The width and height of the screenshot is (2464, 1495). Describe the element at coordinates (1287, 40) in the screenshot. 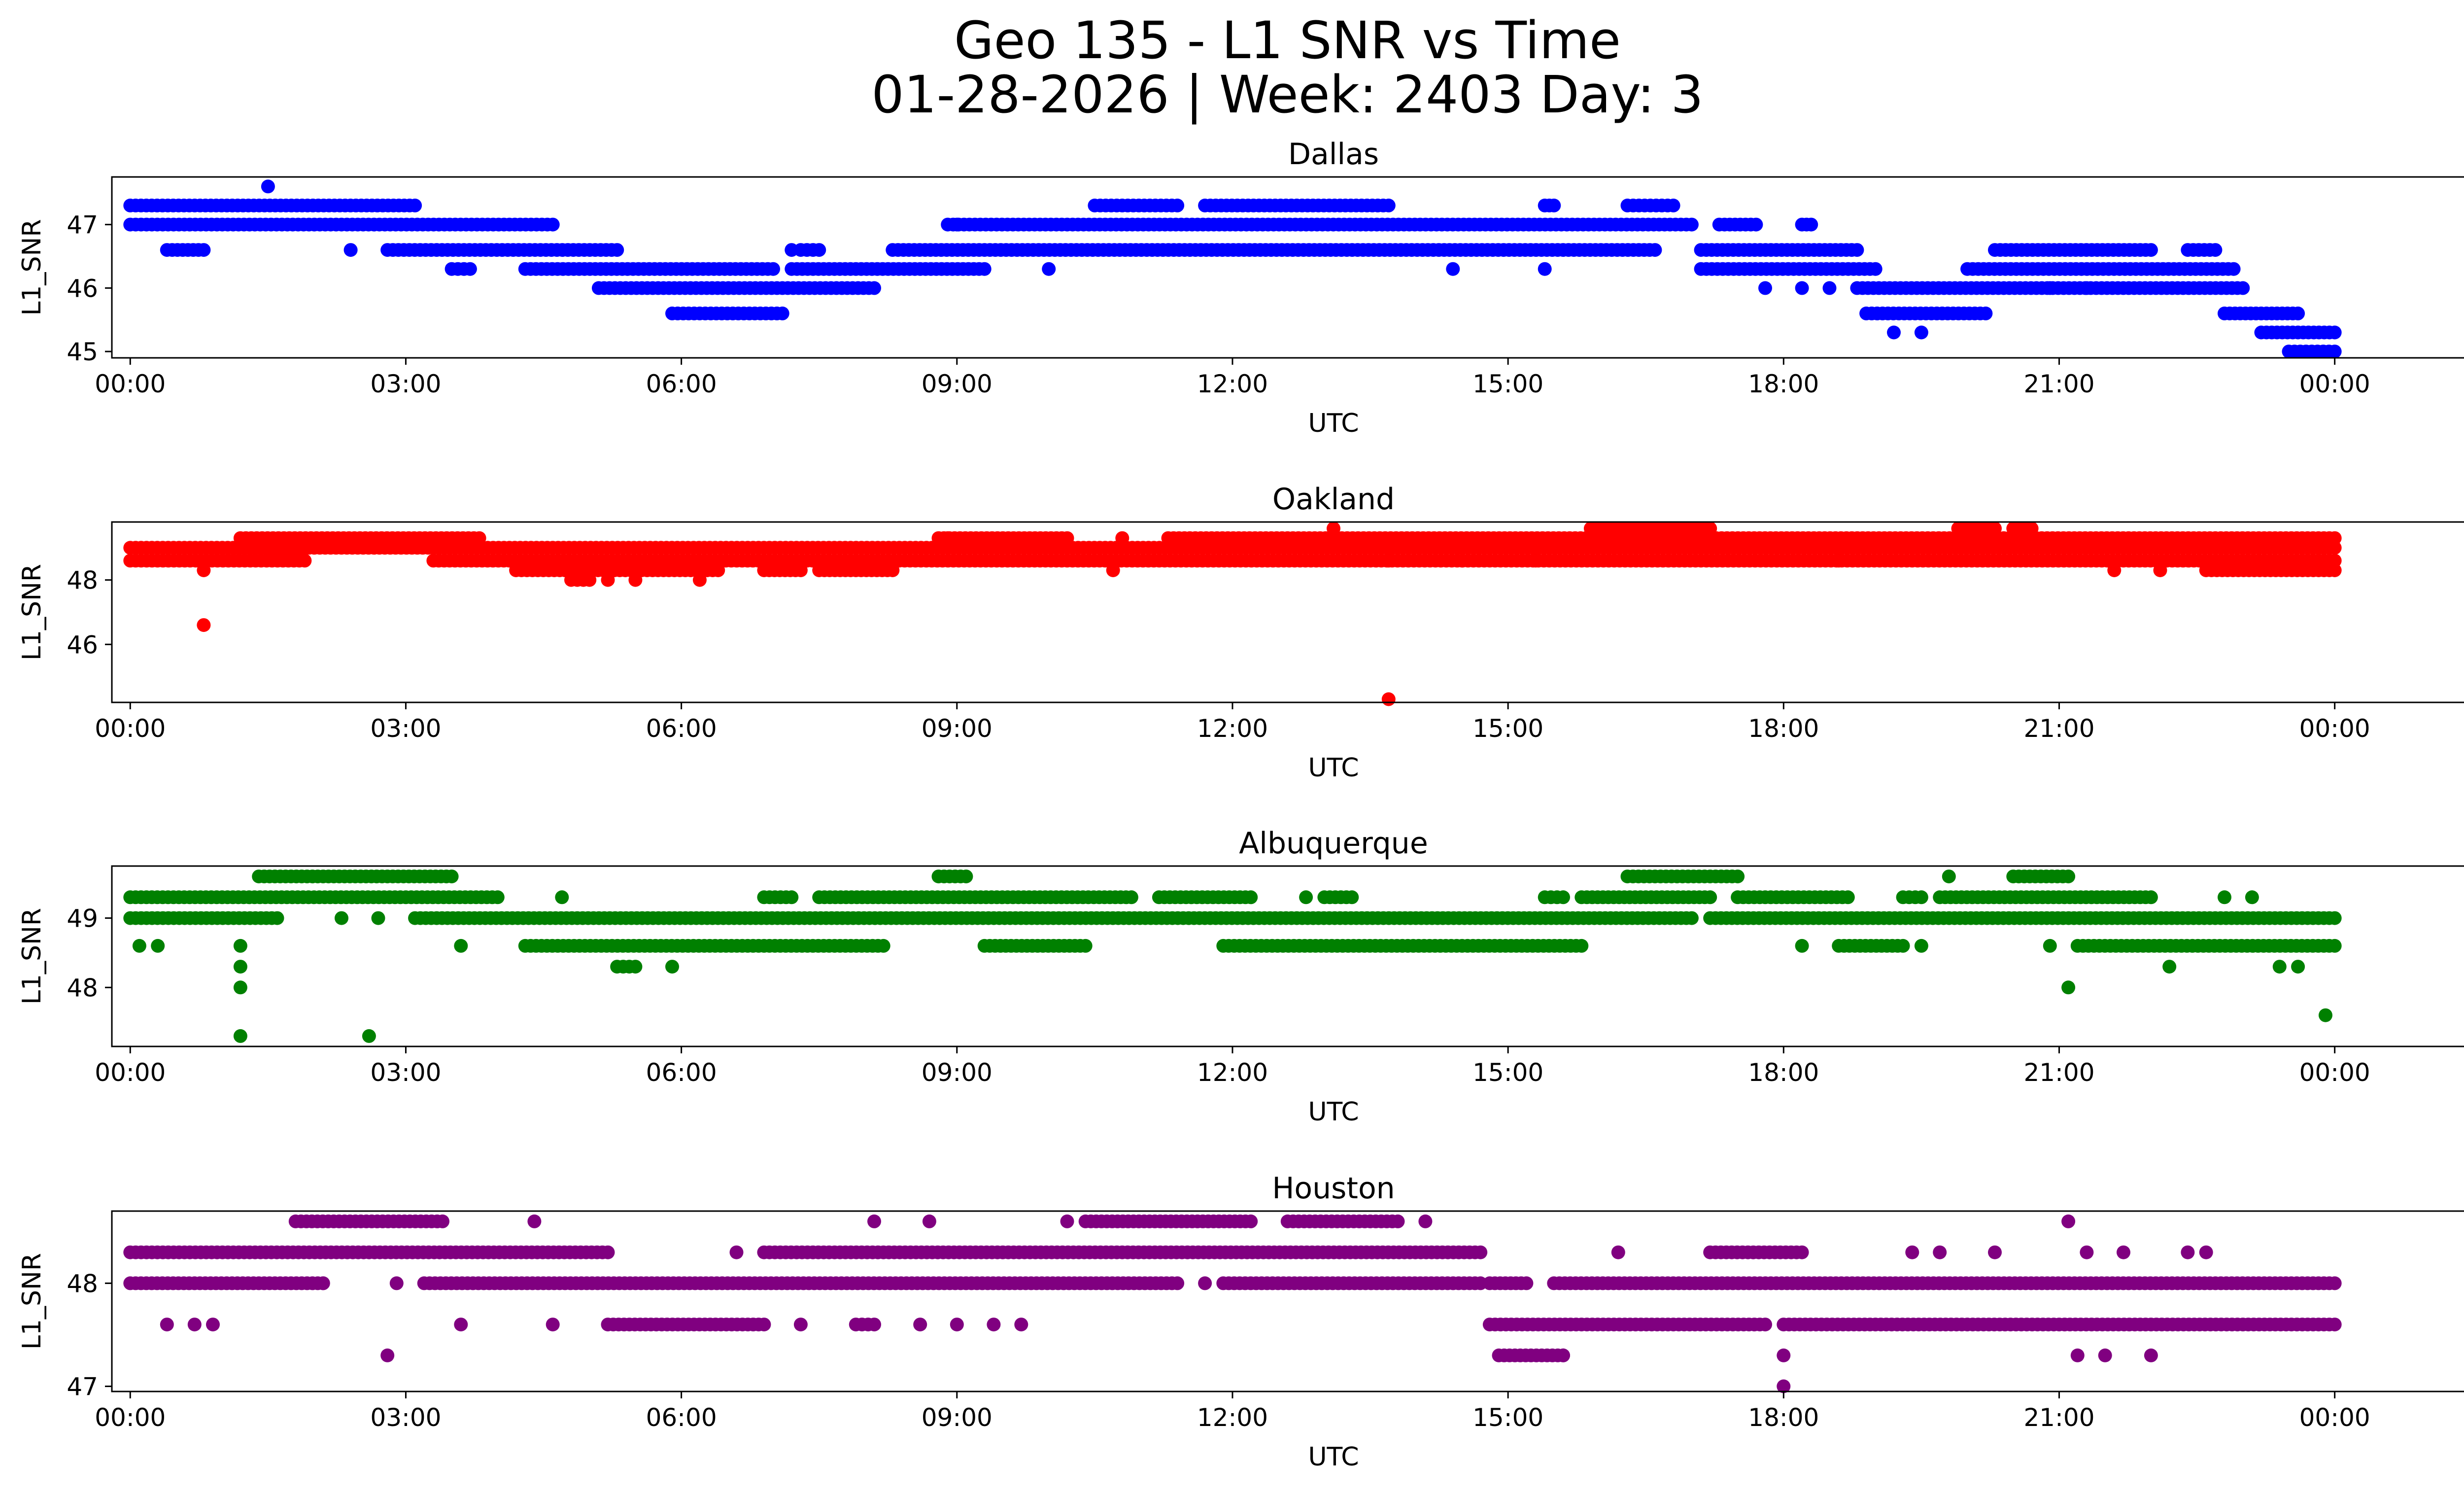

I see `figure-title: Geo 135 - L1 SNR vs Time` at that location.